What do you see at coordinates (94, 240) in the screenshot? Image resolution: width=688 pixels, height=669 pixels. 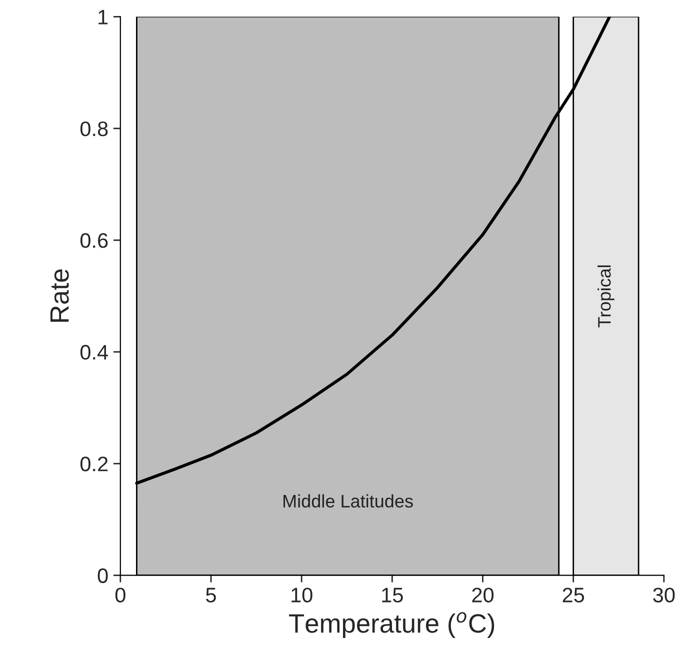 I see `y-tick-label: 0.6` at bounding box center [94, 240].